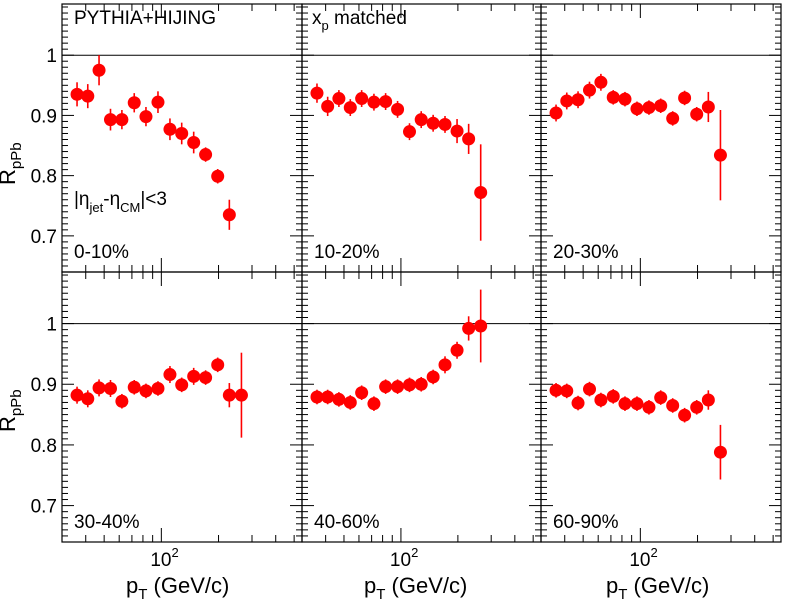  Describe the element at coordinates (96, 207) in the screenshot. I see `eta-cut-part-2: jet` at that location.